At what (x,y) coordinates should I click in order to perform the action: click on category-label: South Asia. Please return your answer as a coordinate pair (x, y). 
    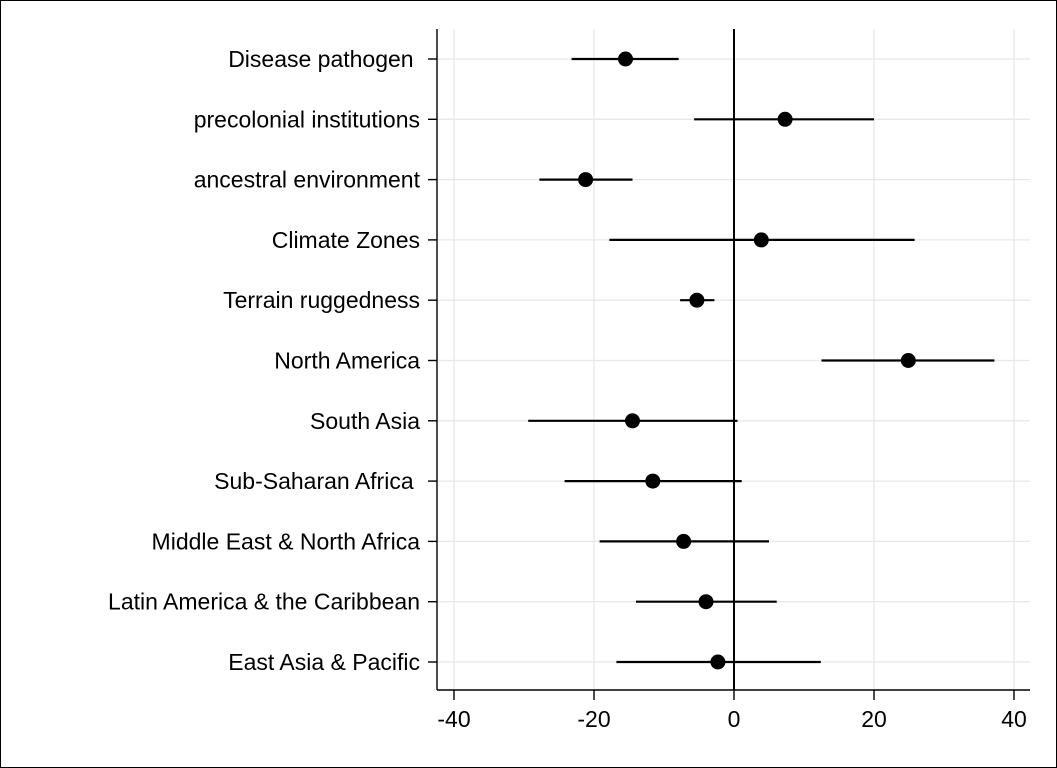
    Looking at the image, I should click on (365, 421).